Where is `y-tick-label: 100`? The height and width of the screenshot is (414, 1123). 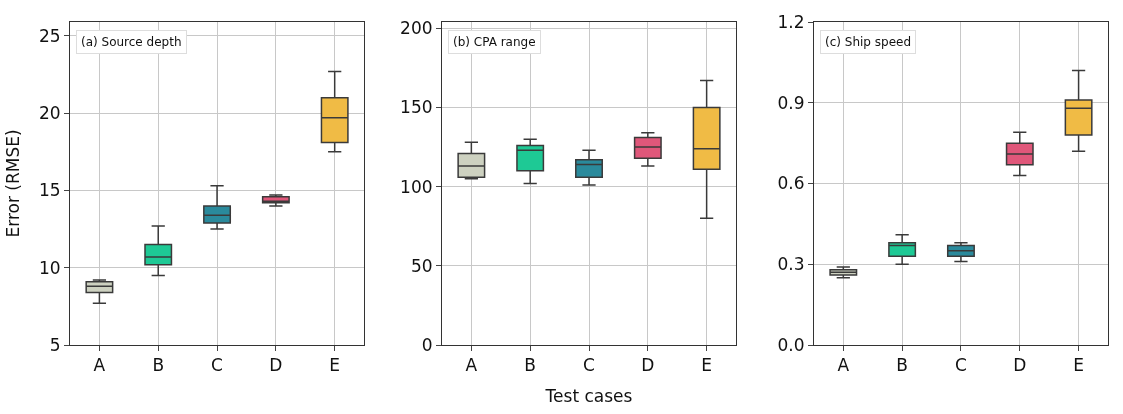 y-tick-label: 100 is located at coordinates (416, 186).